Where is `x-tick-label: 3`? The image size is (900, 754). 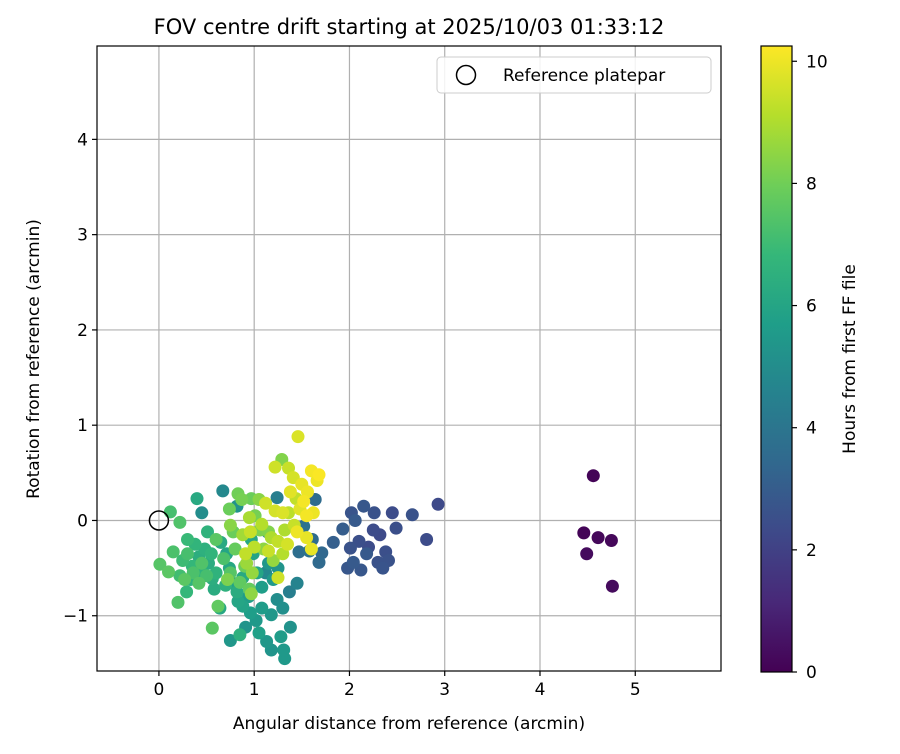
x-tick-label: 3 is located at coordinates (444, 690).